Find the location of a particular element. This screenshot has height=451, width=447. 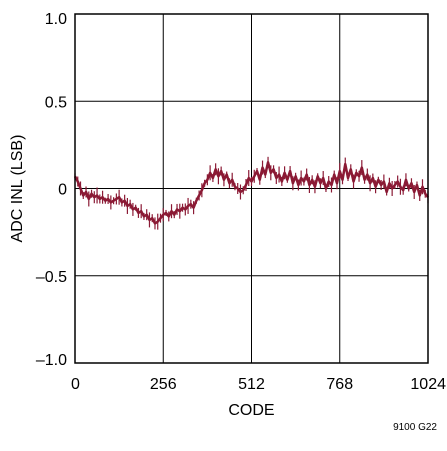

x-tick-label: 1024 is located at coordinates (428, 384).